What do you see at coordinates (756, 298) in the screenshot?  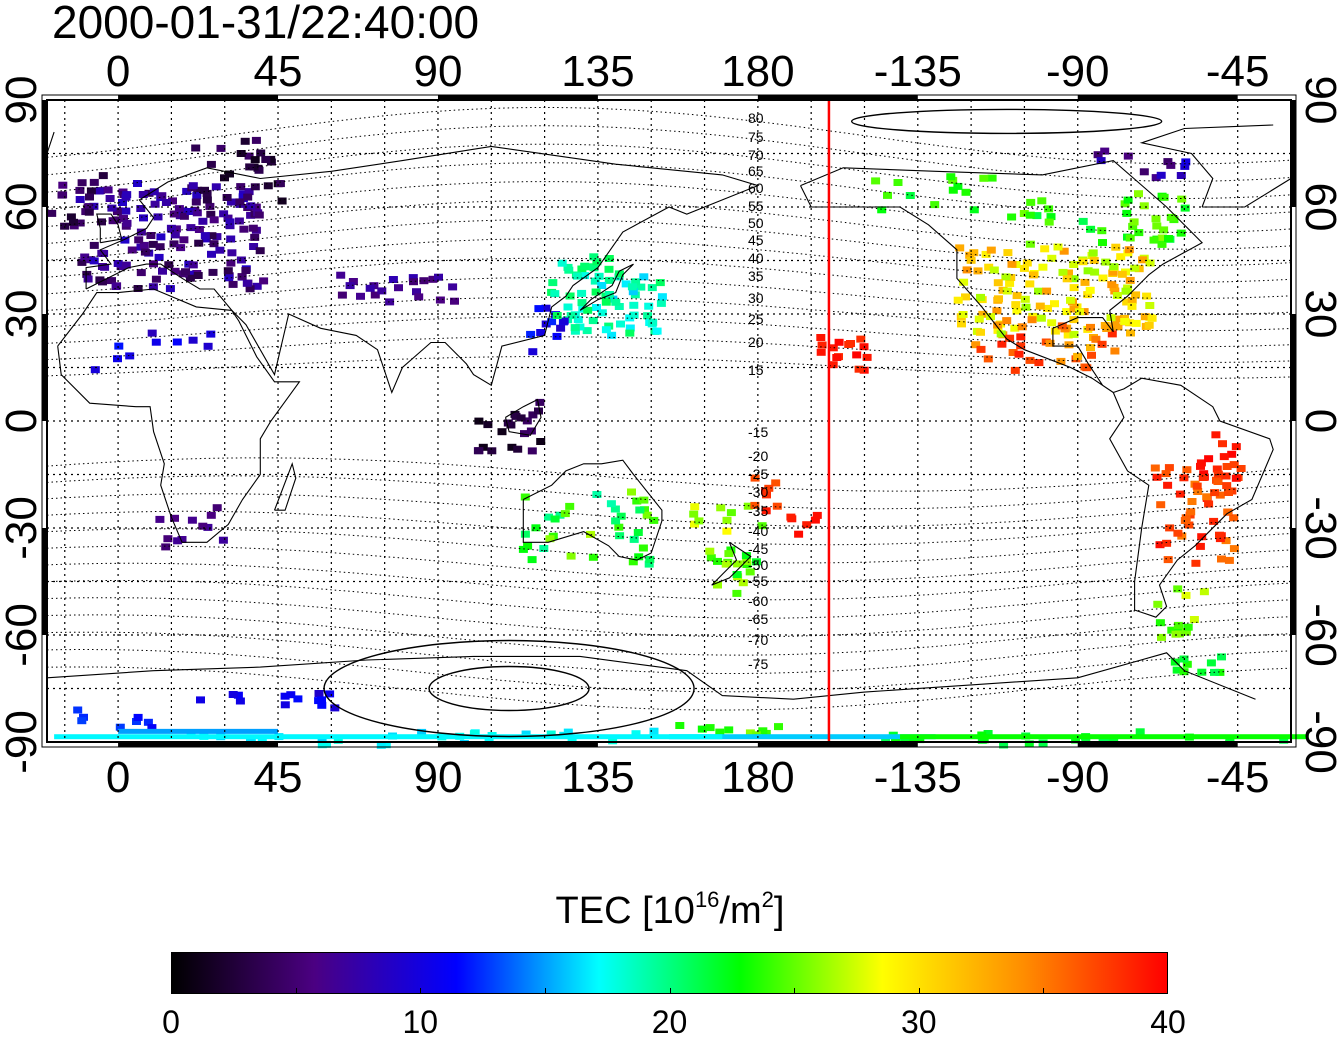 I see `contour-label: 30` at bounding box center [756, 298].